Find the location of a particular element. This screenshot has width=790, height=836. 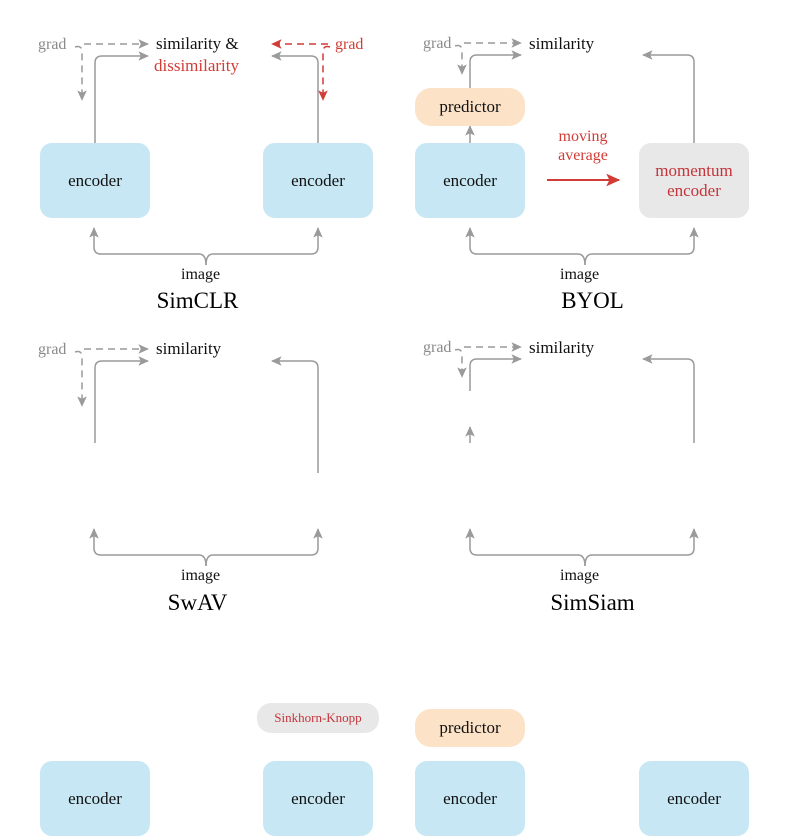

simsiam-left-encoder: encoder is located at coordinates (470, 798).